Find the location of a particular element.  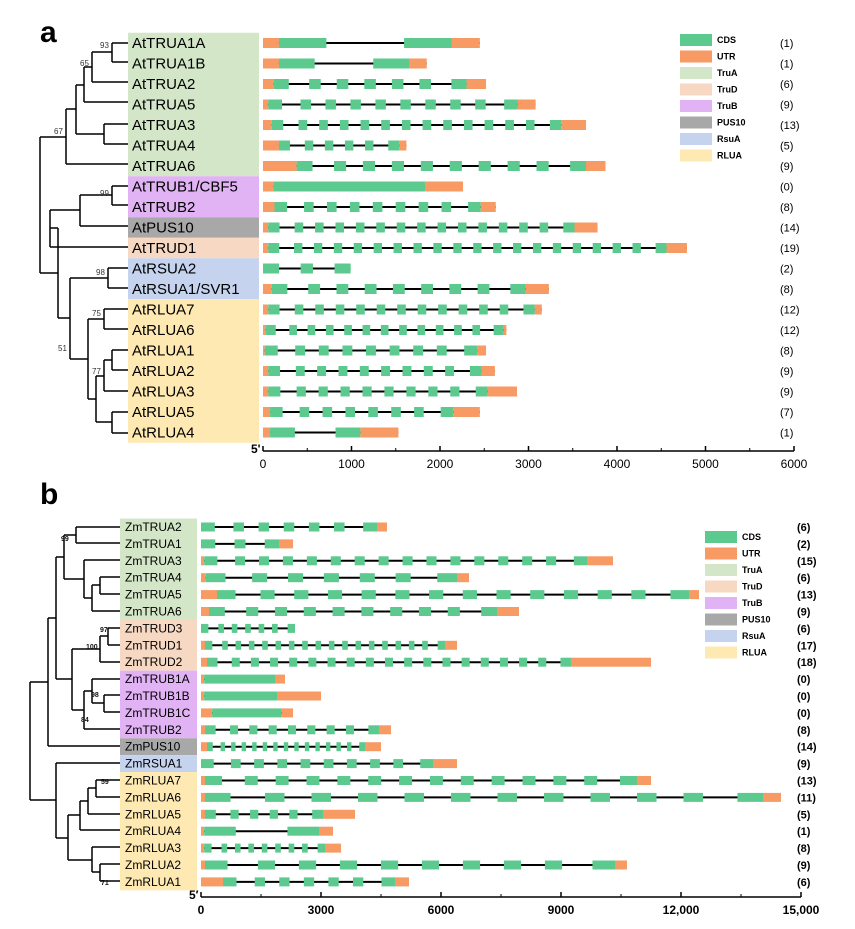

family-band-rsua is located at coordinates (158, 764).